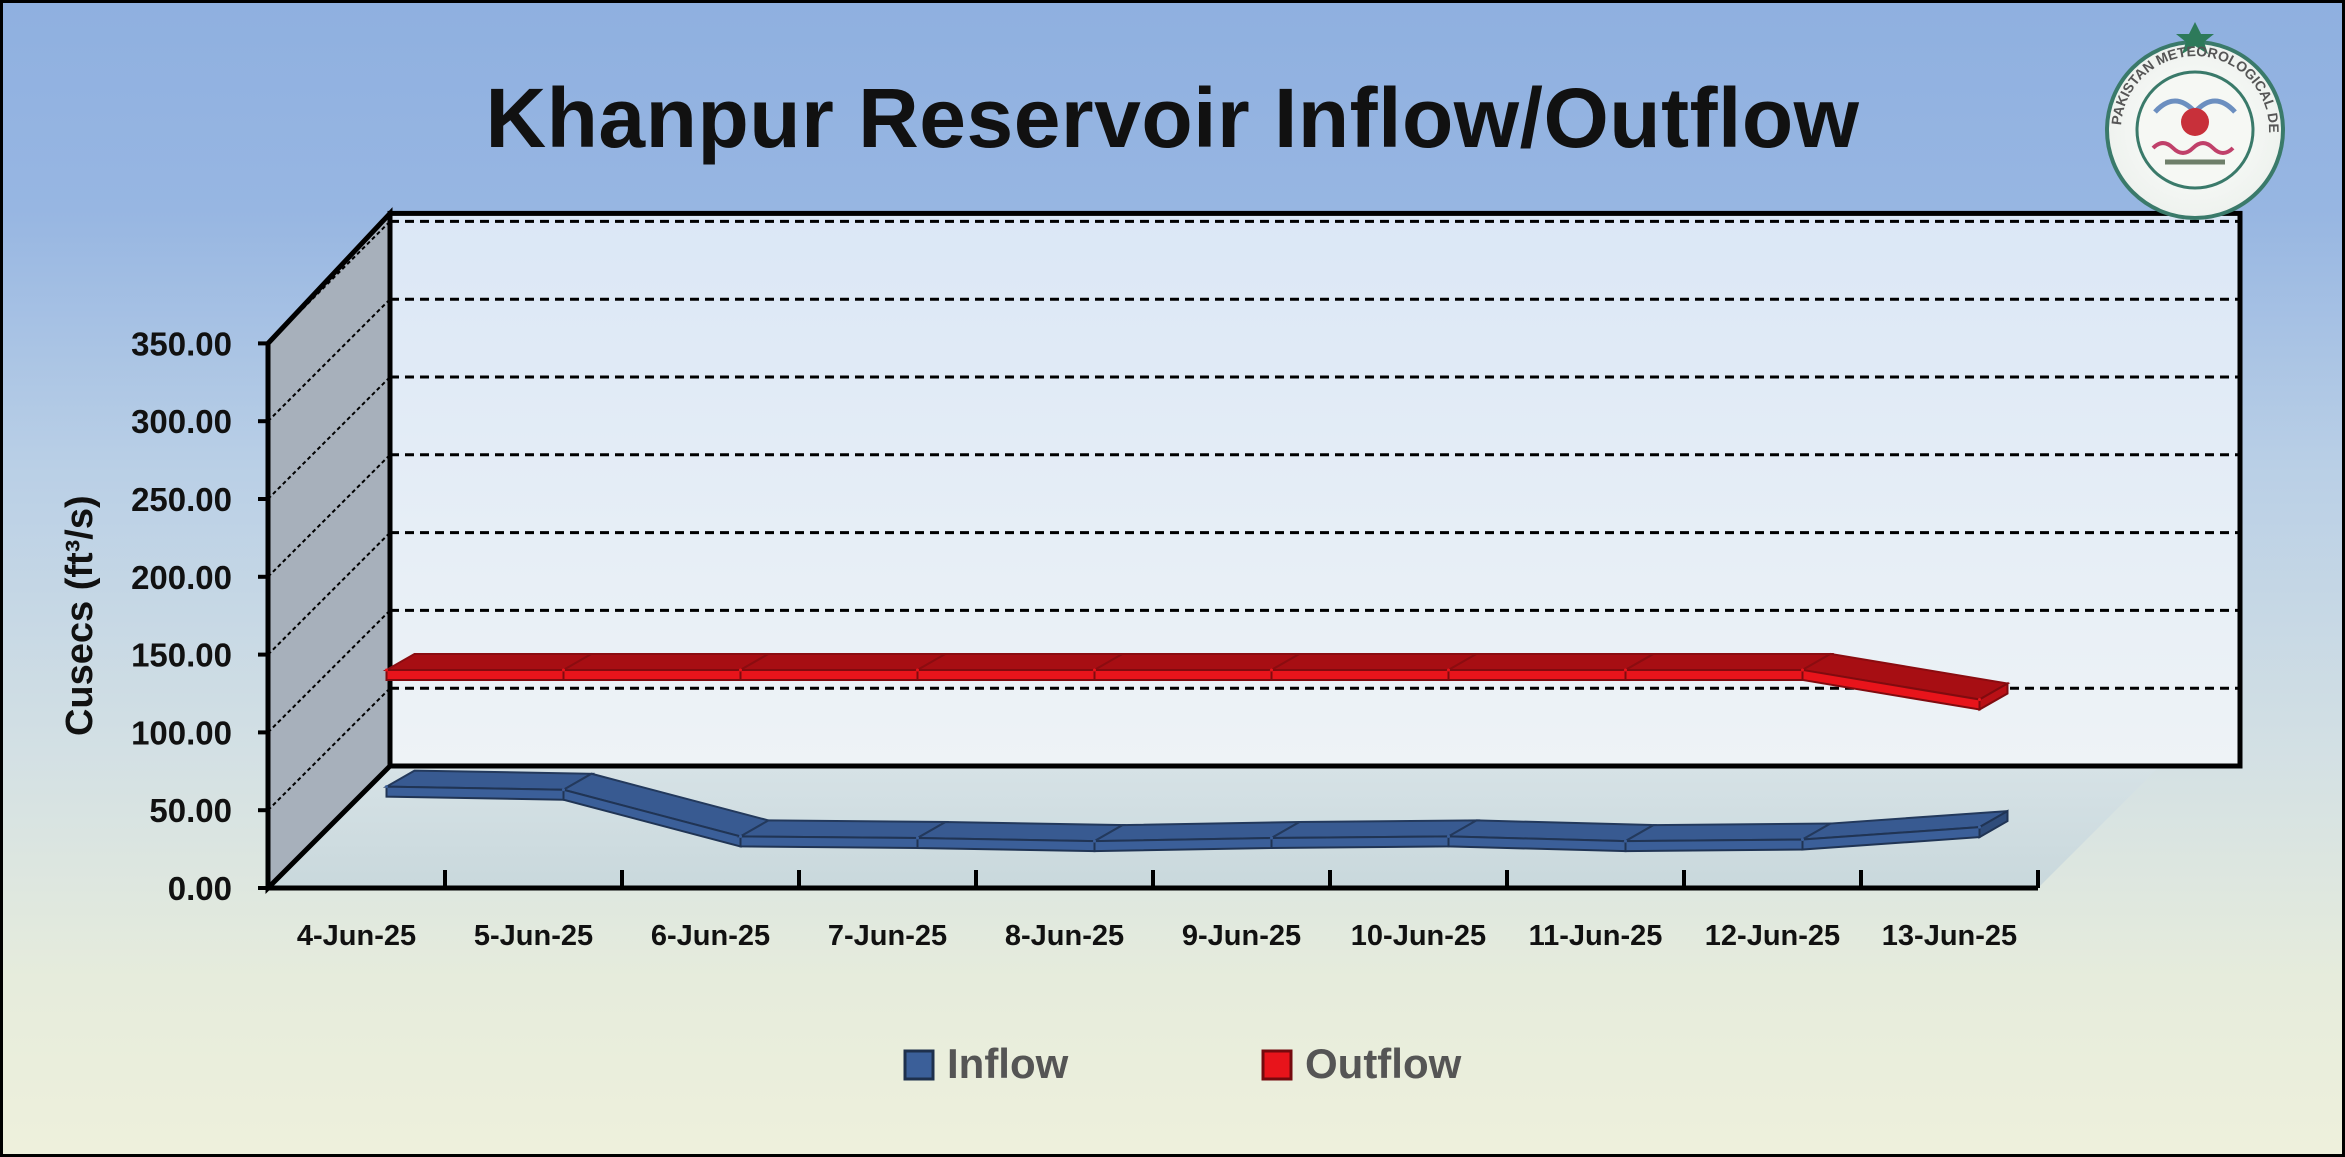 The height and width of the screenshot is (1157, 2345). Describe the element at coordinates (356, 936) in the screenshot. I see `x-tick-label: 4-Jun-25` at that location.